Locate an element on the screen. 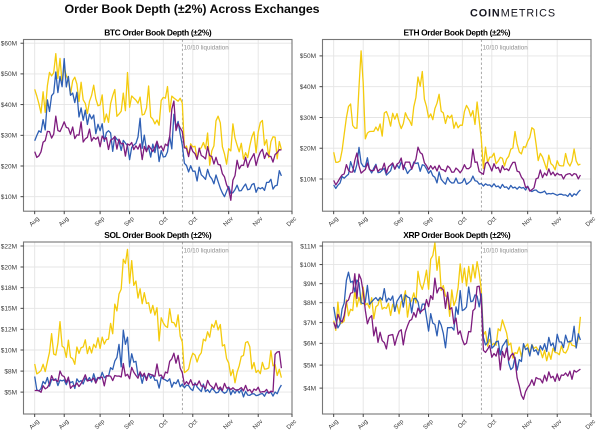 The height and width of the screenshot is (433, 600). svg-text: $12M is located at coordinates (9, 330).